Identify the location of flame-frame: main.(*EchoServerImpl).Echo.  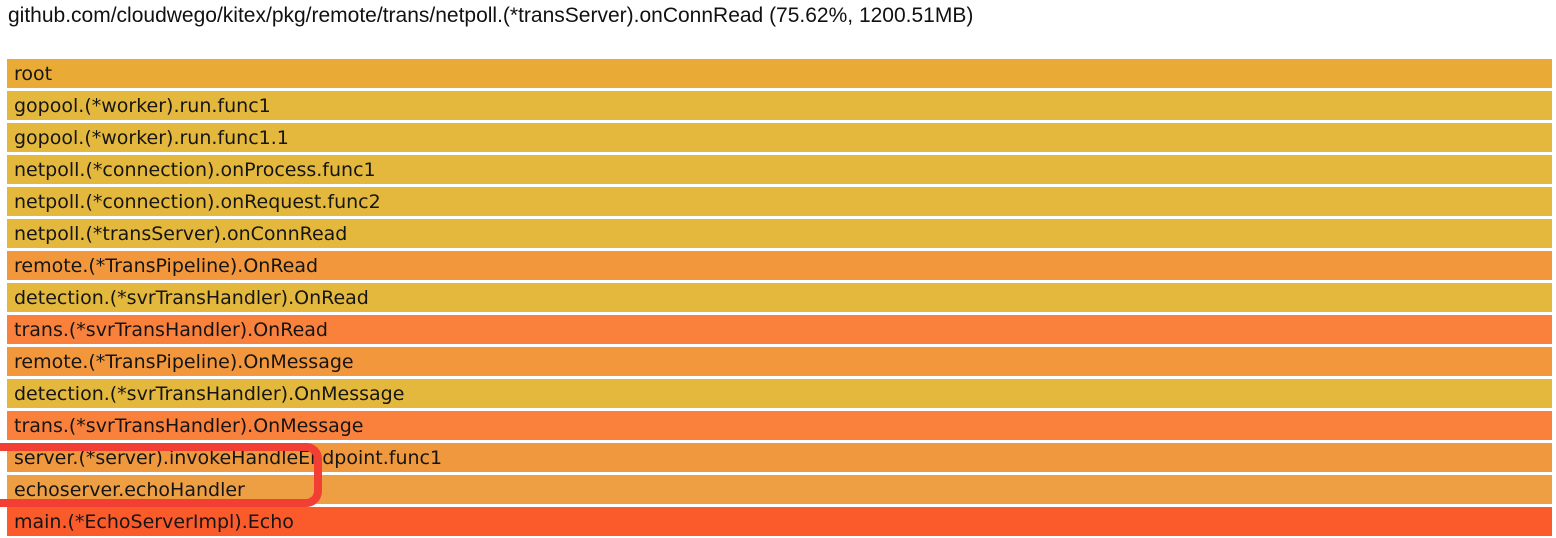
(779, 521).